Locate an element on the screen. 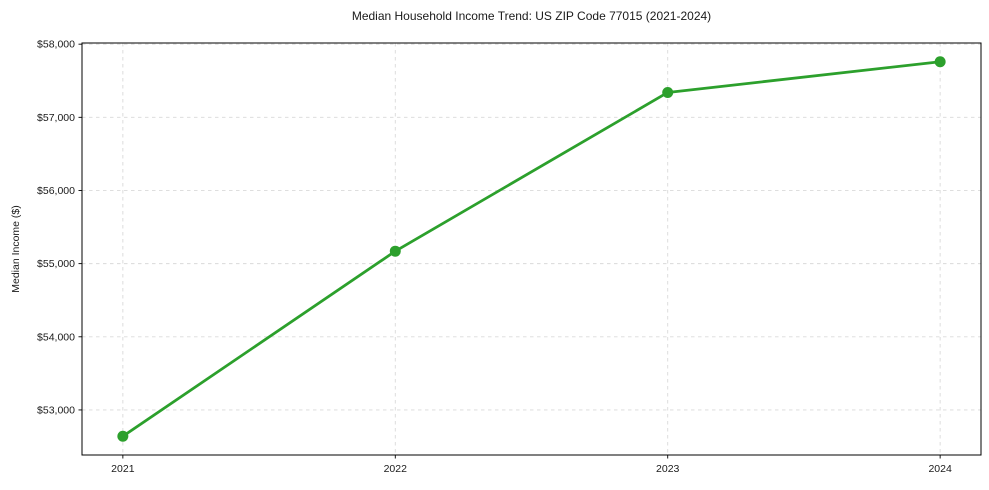  y-tick-label: $55,000 is located at coordinates (56, 264).